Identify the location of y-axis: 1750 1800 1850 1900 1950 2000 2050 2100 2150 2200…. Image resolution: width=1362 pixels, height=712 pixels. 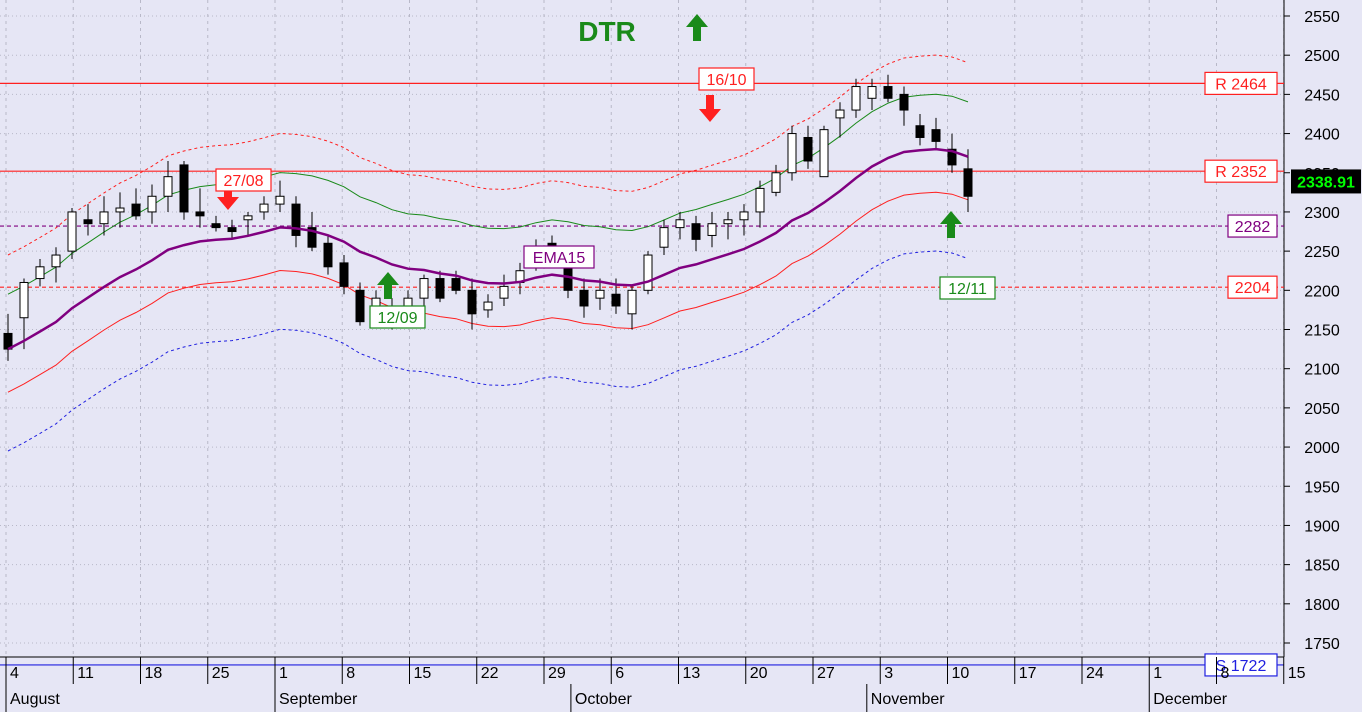
(1282, 343).